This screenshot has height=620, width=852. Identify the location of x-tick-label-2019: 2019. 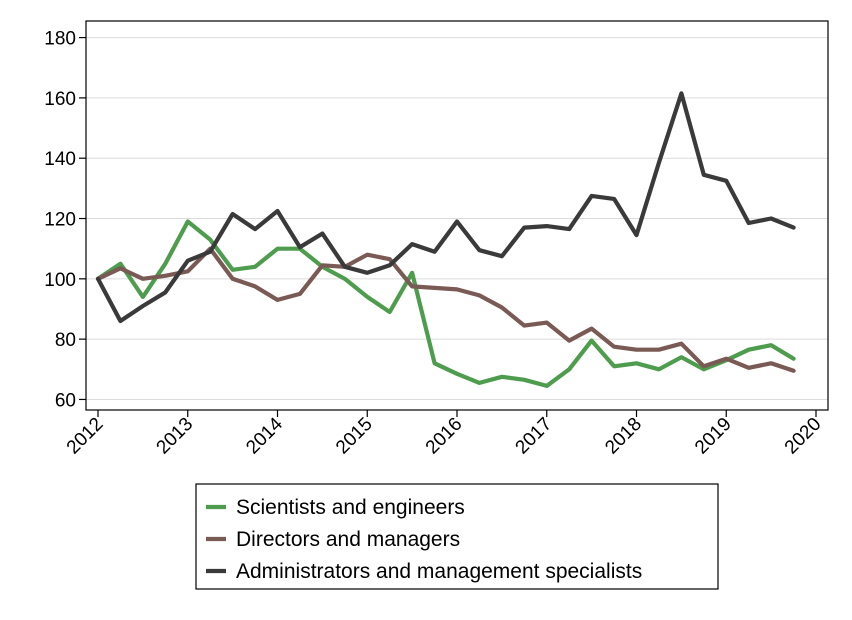
(713, 436).